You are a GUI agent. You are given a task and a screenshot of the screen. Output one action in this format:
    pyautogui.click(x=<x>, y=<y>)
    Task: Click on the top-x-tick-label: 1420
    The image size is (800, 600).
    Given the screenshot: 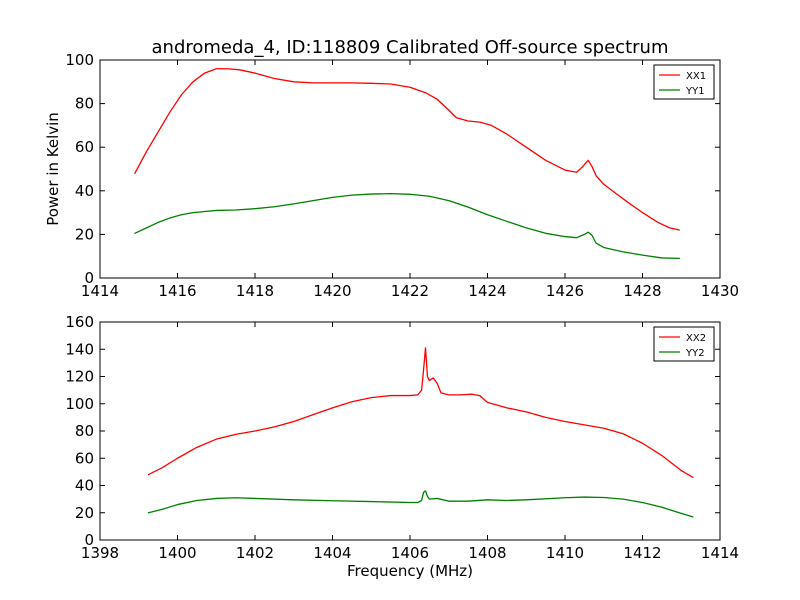 What is the action you would take?
    pyautogui.click(x=332, y=291)
    